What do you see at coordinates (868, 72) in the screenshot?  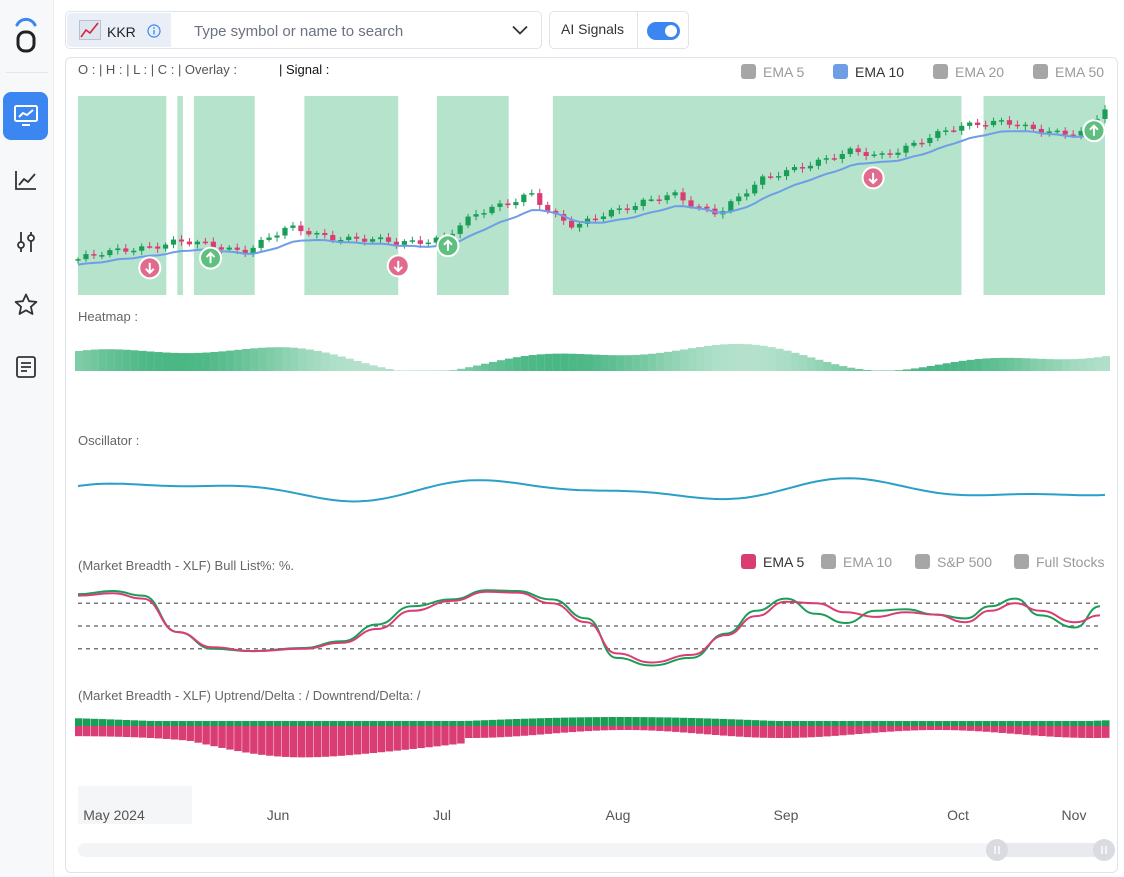 I see `ema-legend-item: EMA 10` at bounding box center [868, 72].